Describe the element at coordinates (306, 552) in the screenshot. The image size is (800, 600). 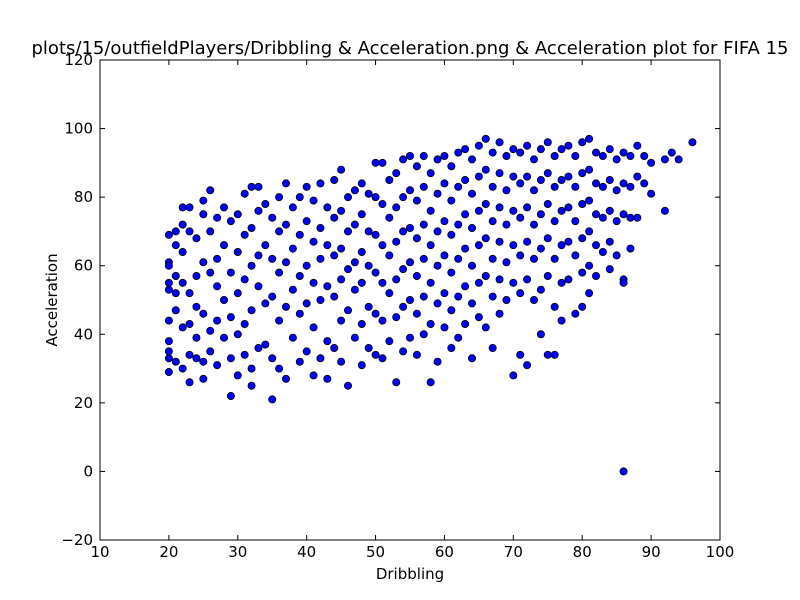
I see `x-tick-label: 40` at that location.